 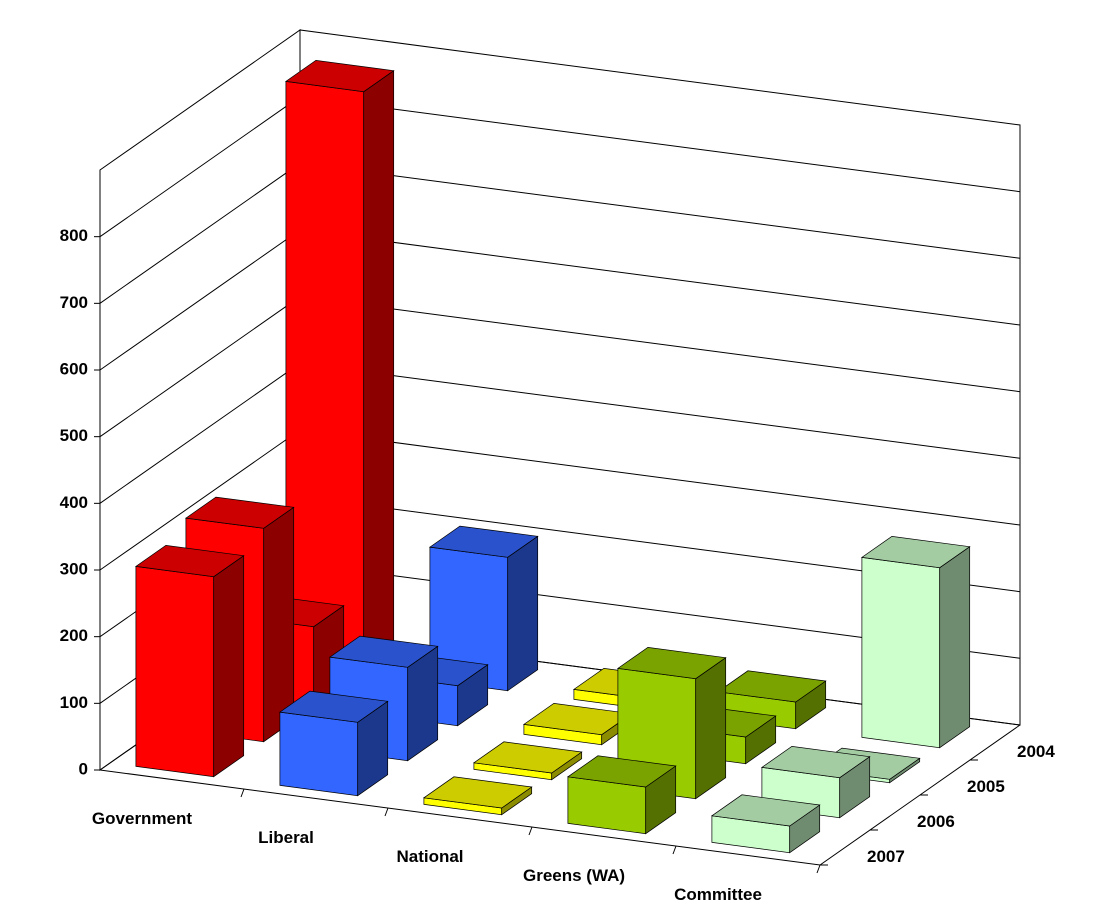 What do you see at coordinates (286, 837) in the screenshot?
I see `x-tick-label: Liberal` at bounding box center [286, 837].